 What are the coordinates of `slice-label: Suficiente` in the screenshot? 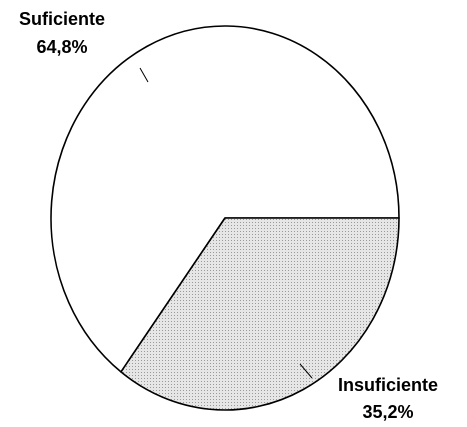 It's located at (62, 19).